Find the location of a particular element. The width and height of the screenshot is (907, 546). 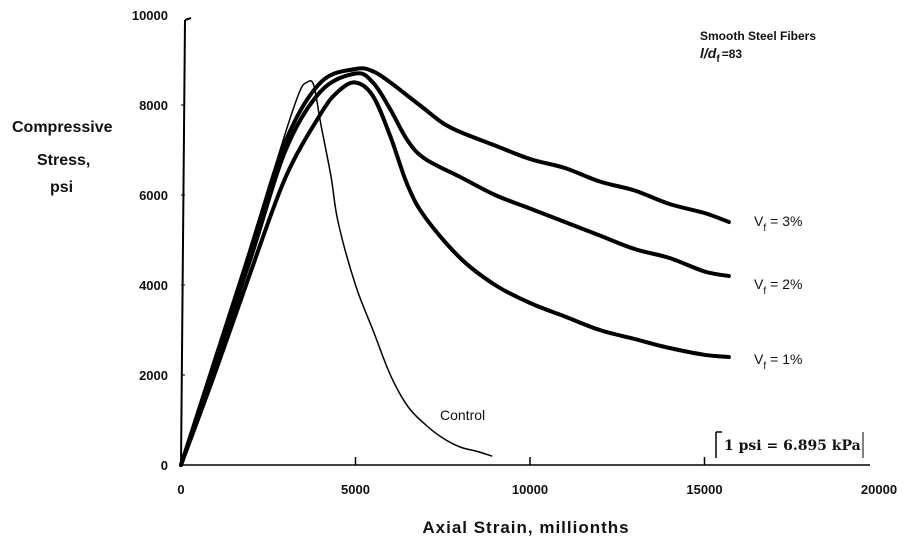

vf3-label-value: = 3% is located at coordinates (786, 221).